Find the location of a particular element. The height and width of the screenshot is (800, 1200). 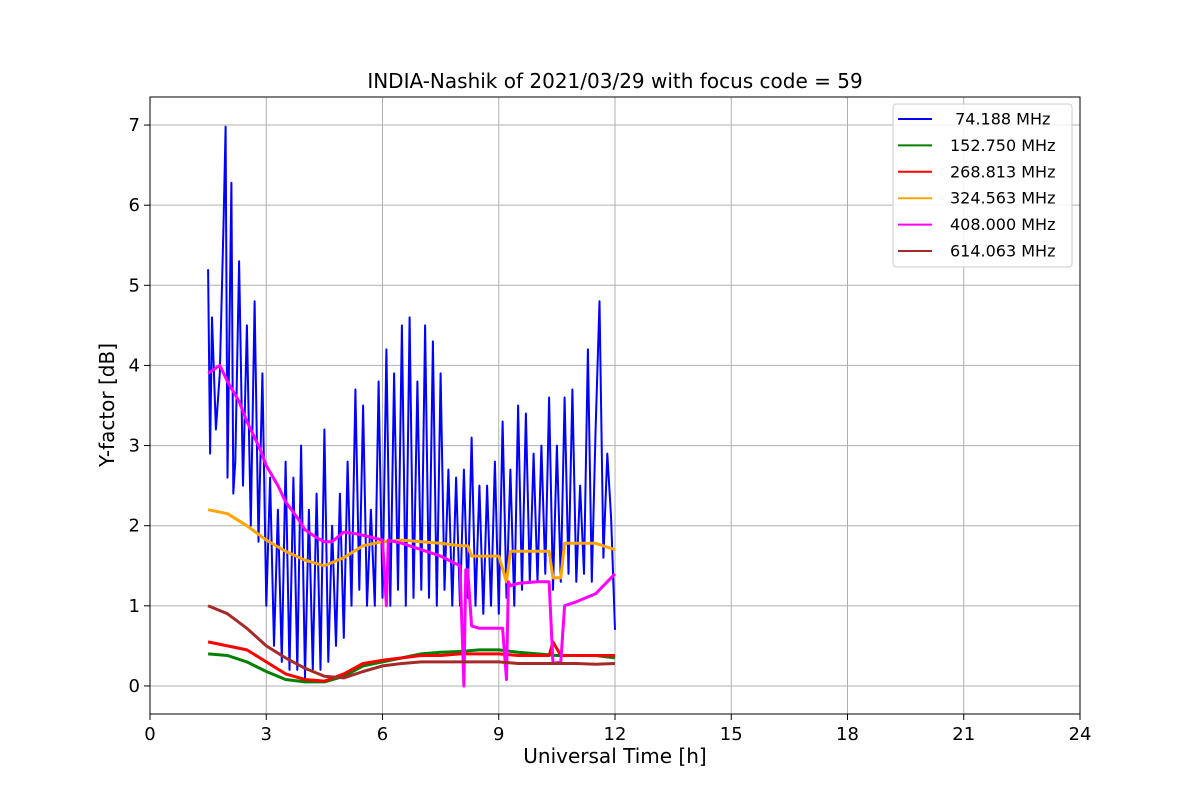

y-tick-label: 1 is located at coordinates (134, 606).